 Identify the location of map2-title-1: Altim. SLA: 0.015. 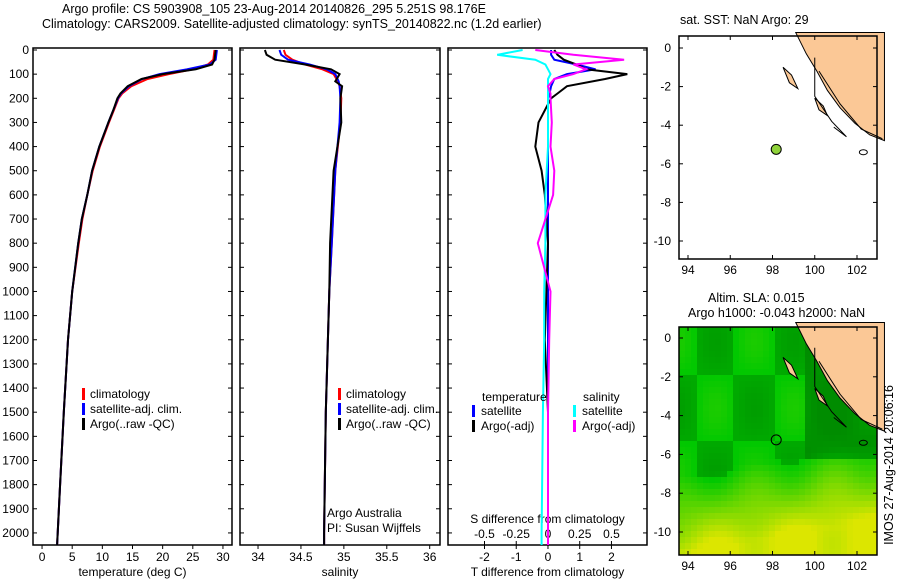
(756, 298).